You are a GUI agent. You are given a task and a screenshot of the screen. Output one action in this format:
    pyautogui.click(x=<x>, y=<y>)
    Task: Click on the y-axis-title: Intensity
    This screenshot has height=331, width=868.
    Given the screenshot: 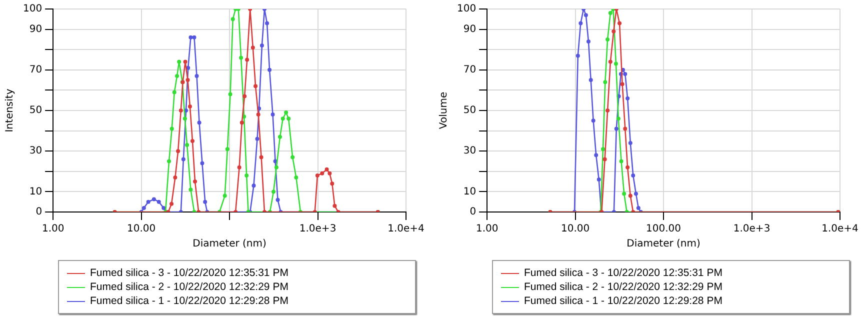 What is the action you would take?
    pyautogui.click(x=10, y=110)
    